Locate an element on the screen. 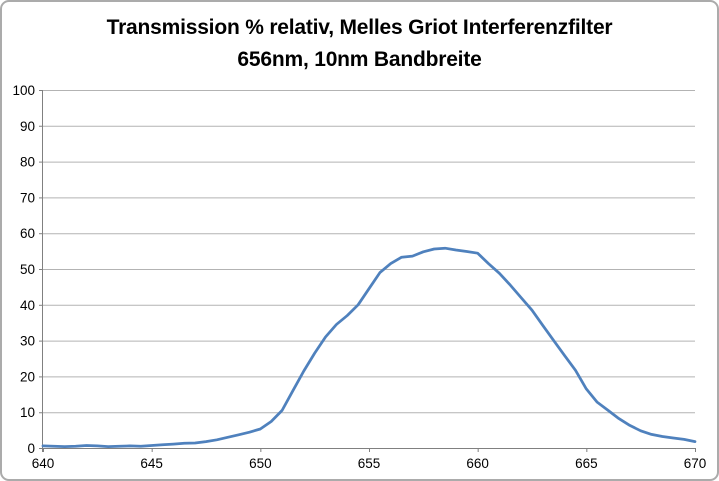 Image resolution: width=719 pixels, height=481 pixels. x-tick-label-645: 645 is located at coordinates (151, 463).